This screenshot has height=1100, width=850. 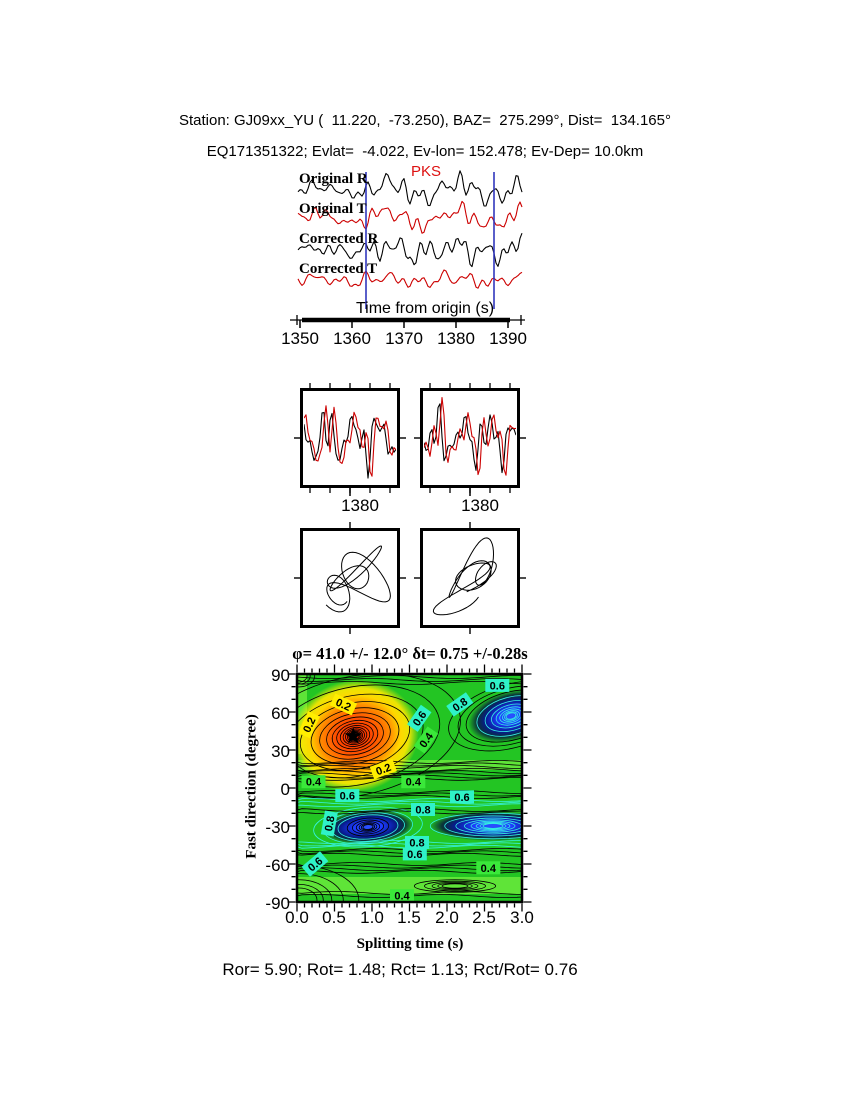 I want to click on xtick-2: 2.0, so click(x=447, y=917).